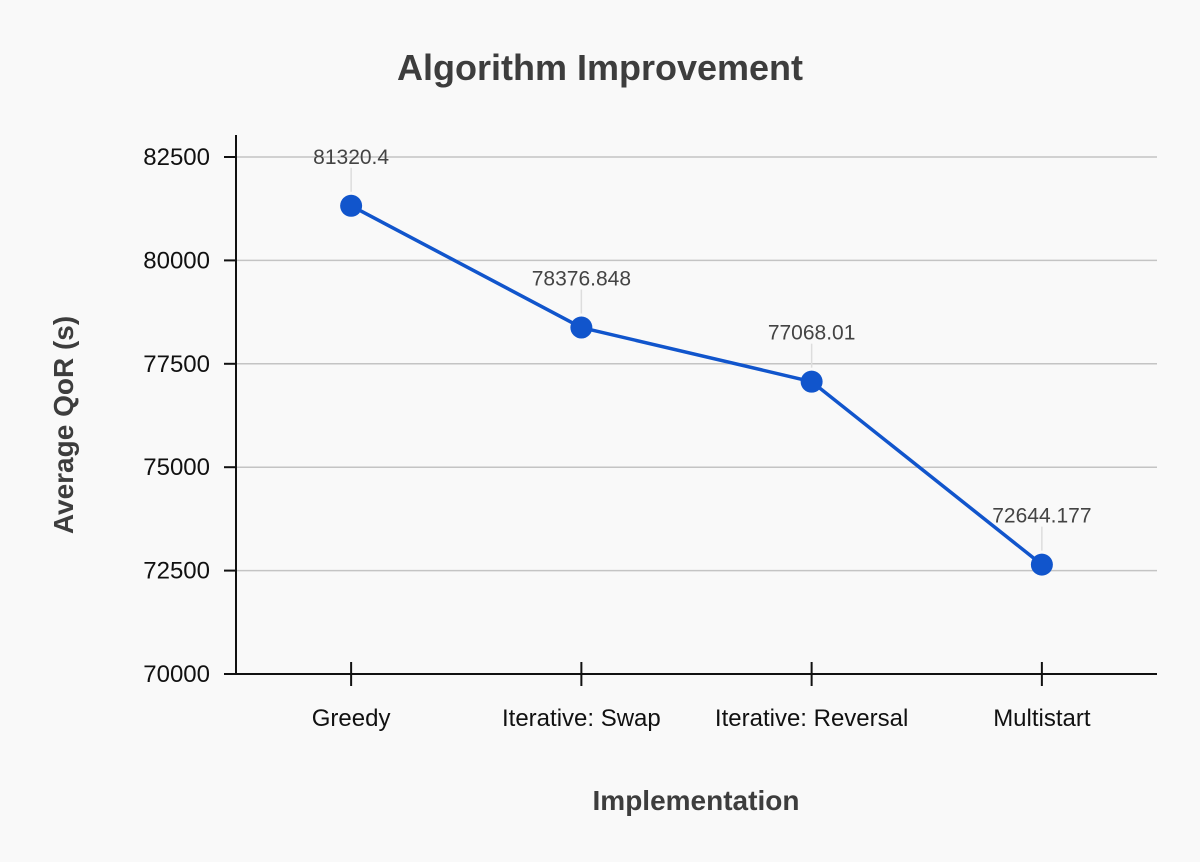 The image size is (1200, 862). What do you see at coordinates (176, 674) in the screenshot?
I see `y-tick-label: 70000` at bounding box center [176, 674].